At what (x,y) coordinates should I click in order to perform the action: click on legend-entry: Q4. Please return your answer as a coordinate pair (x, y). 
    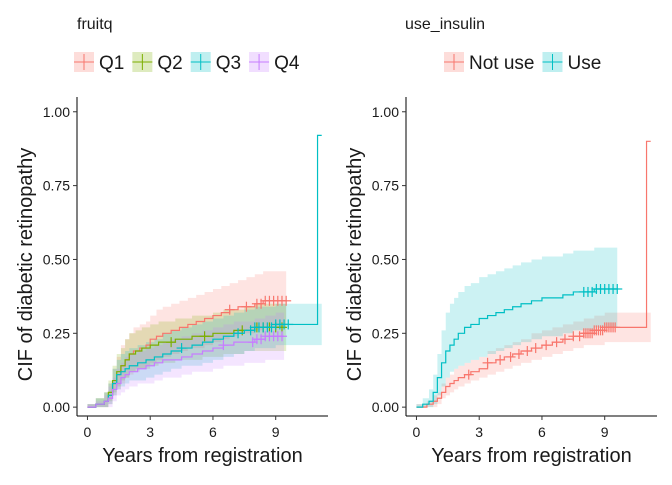
    Looking at the image, I should click on (274, 63).